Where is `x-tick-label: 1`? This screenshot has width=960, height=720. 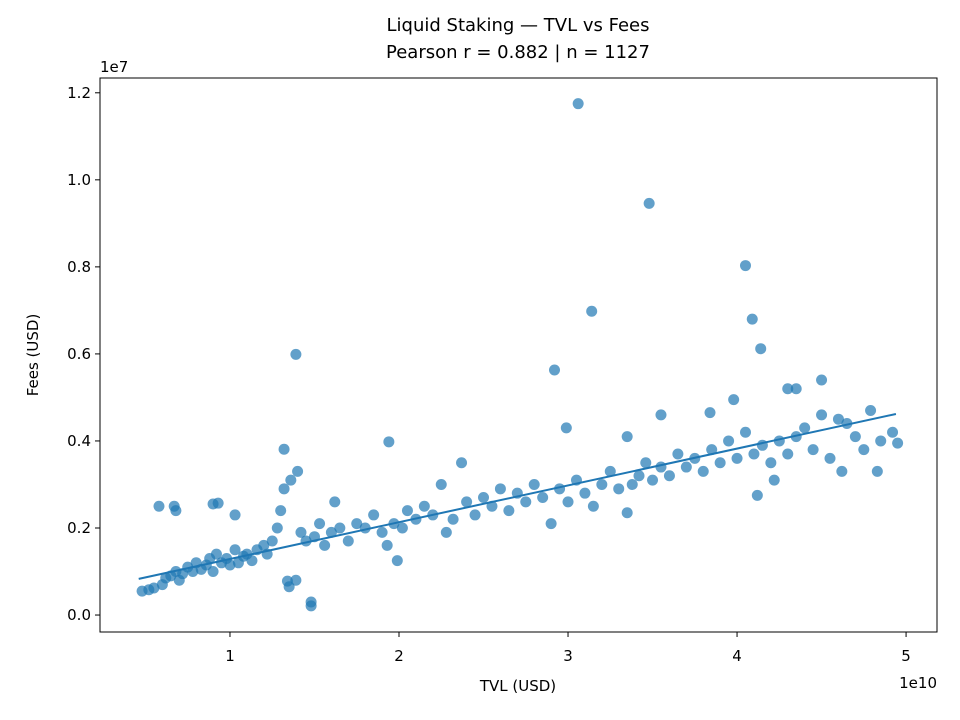
x-tick-label: 1 is located at coordinates (230, 656).